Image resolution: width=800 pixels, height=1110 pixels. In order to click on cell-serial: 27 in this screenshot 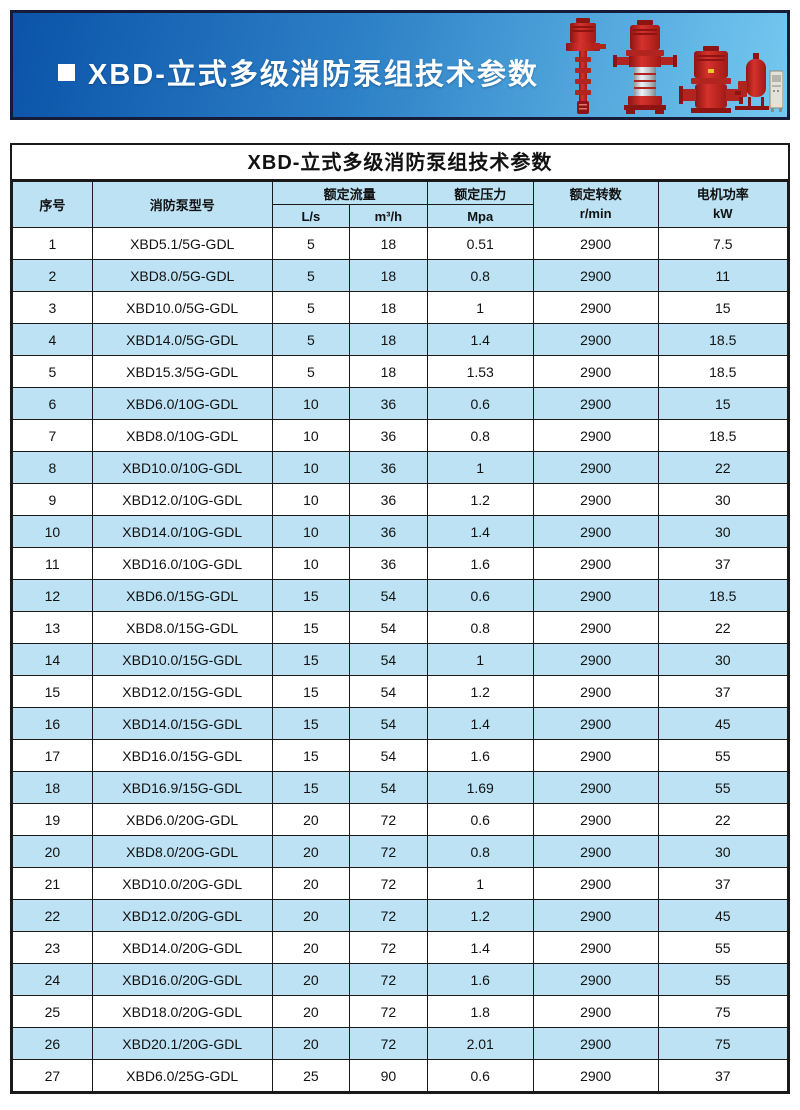, I will do `click(52, 1075)`.